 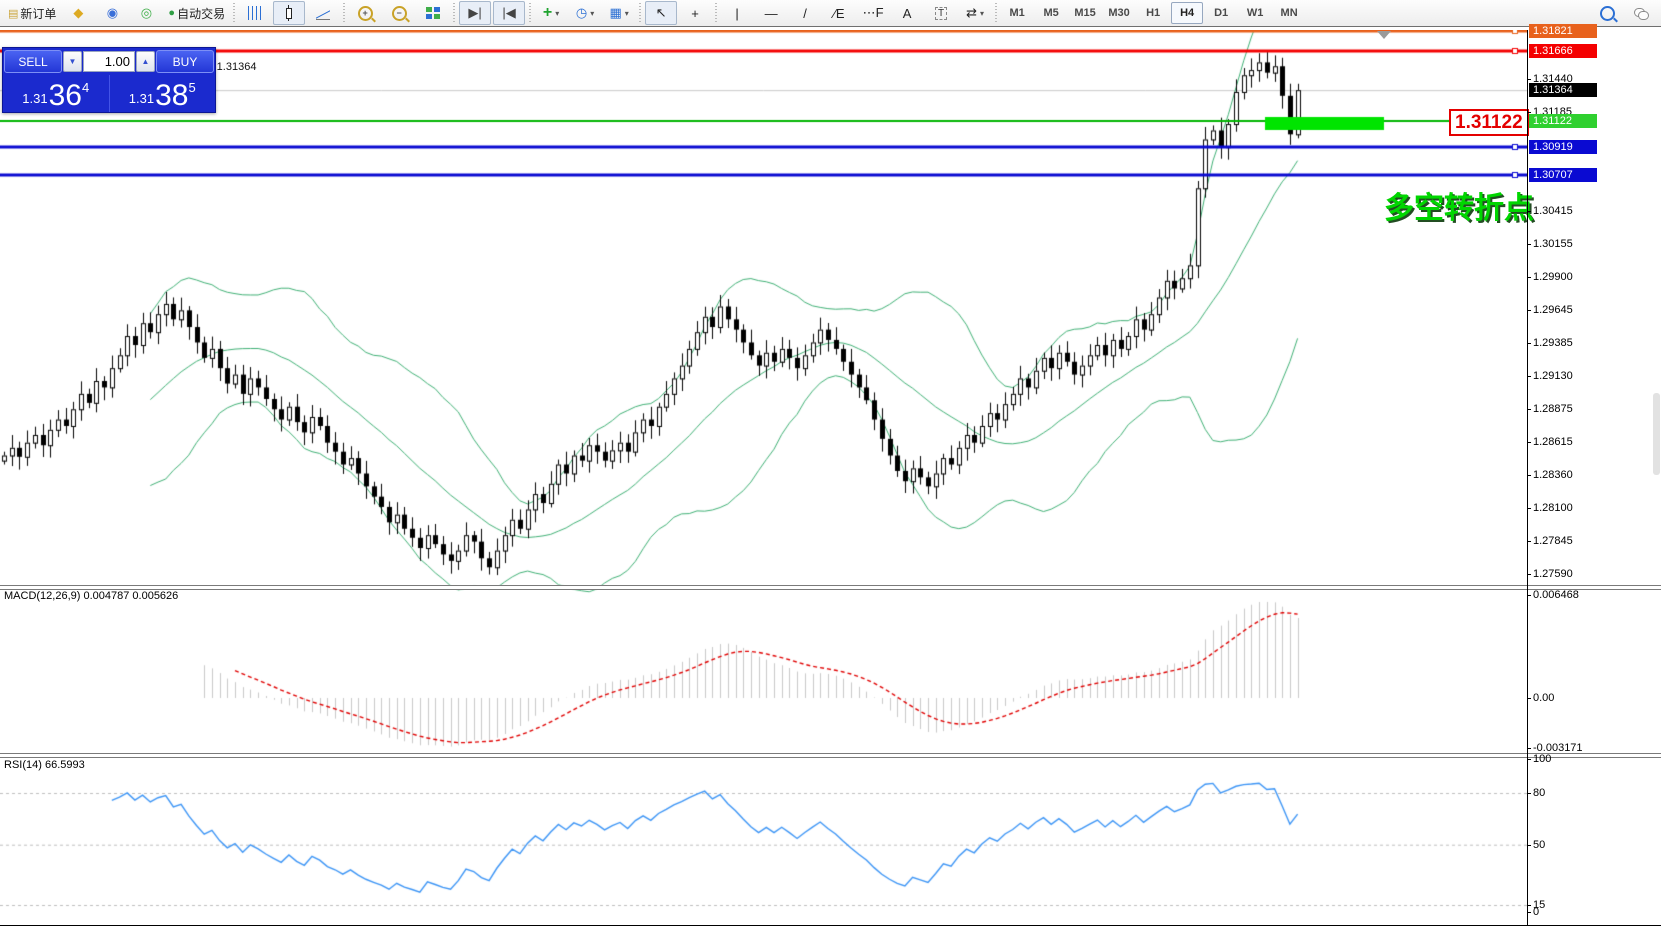 What do you see at coordinates (35, 98) in the screenshot?
I see `bid-price-small: 1.31` at bounding box center [35, 98].